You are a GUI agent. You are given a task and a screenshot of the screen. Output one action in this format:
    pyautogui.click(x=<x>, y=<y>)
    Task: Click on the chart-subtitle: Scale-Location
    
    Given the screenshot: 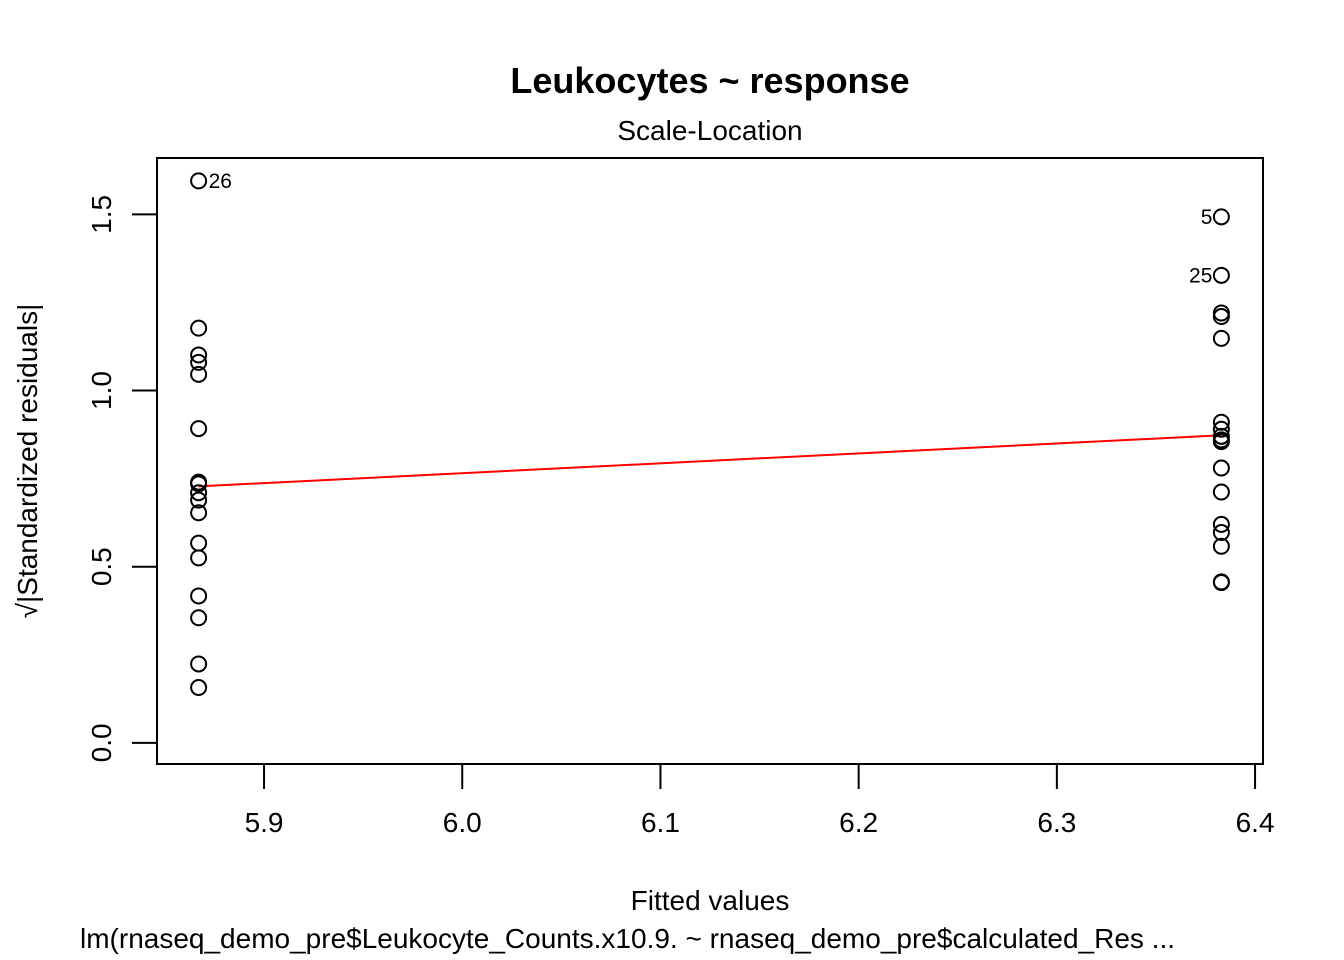 What is the action you would take?
    pyautogui.click(x=709, y=130)
    